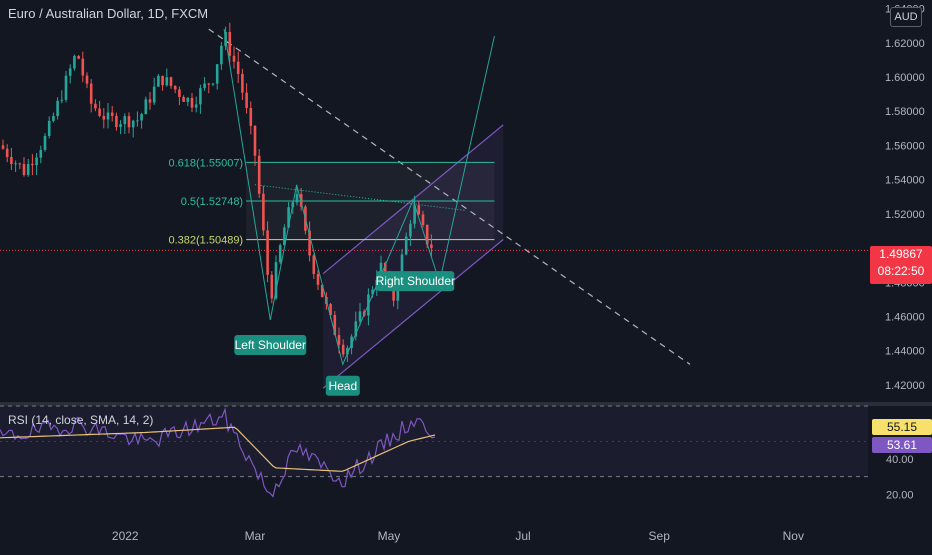 Image resolution: width=932 pixels, height=555 pixels. I want to click on y-tick-label: 1.52000, so click(905, 215).